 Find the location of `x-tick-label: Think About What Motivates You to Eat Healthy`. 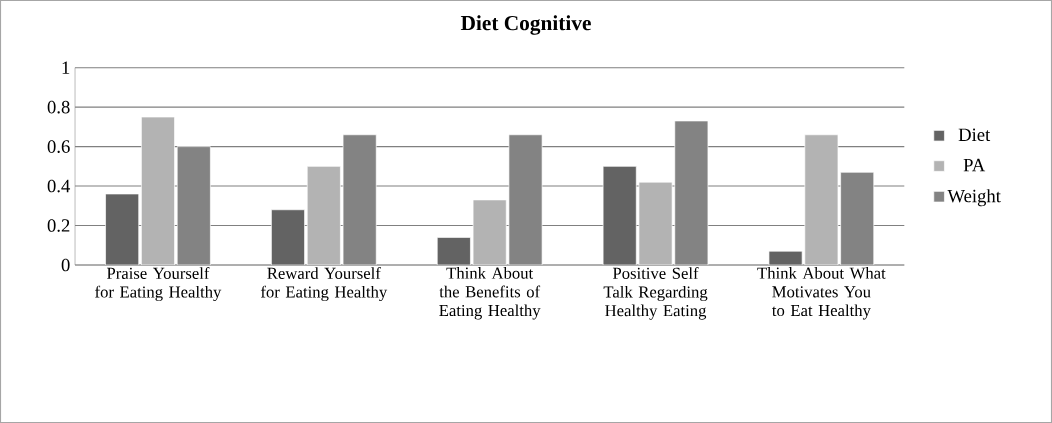

x-tick-label: Think About What Motivates You to Eat Healthy is located at coordinates (821, 293).